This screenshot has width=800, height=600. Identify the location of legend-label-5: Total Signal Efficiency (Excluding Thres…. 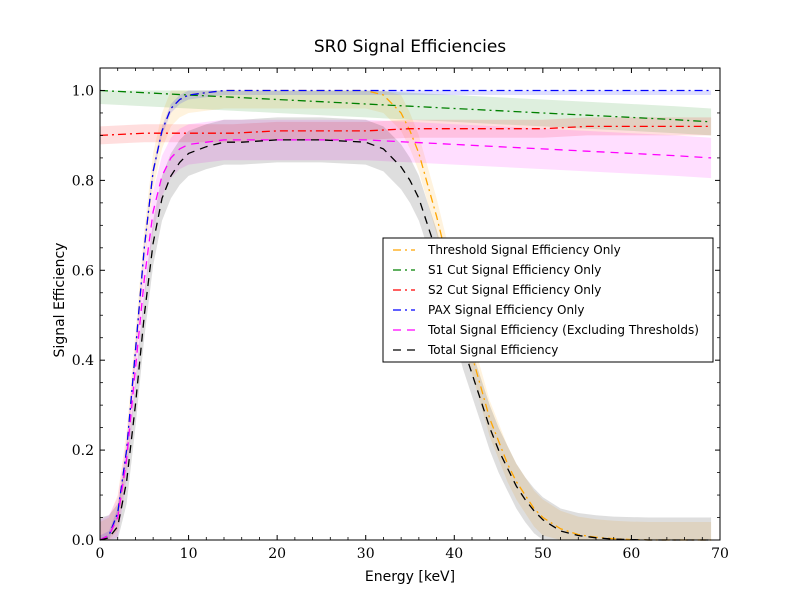
(563, 330).